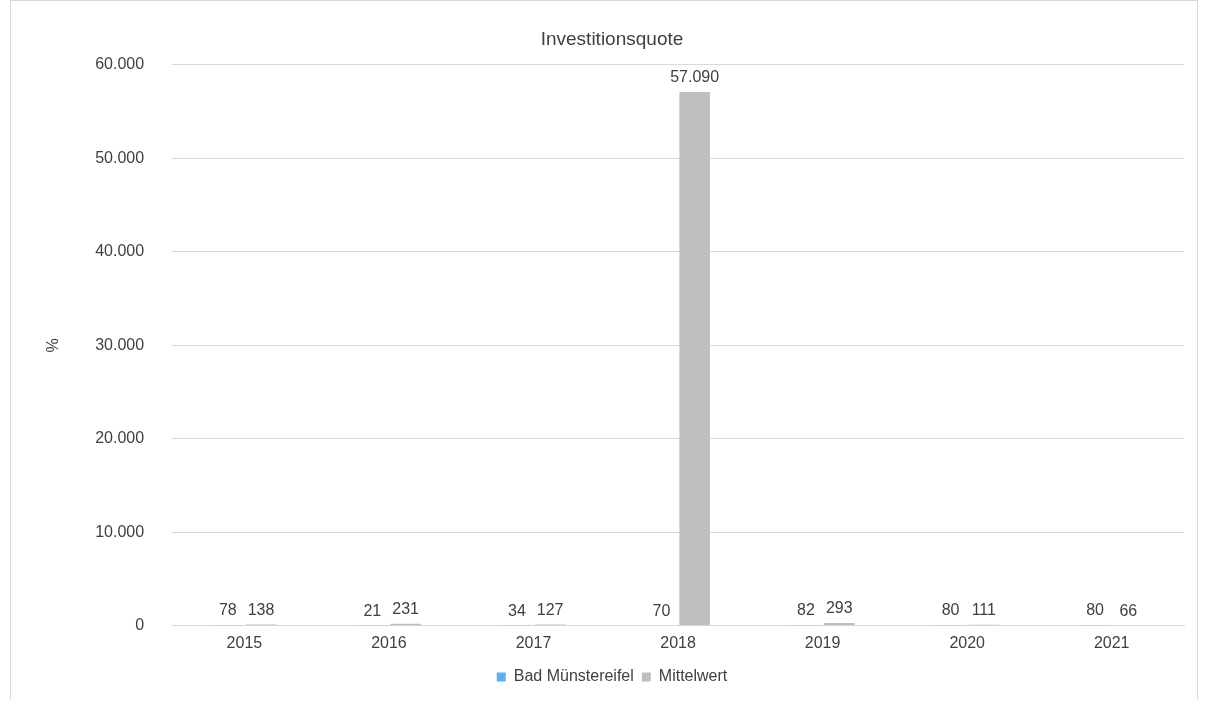  I want to click on legend-label: Bad Münstereifel, so click(573, 676).